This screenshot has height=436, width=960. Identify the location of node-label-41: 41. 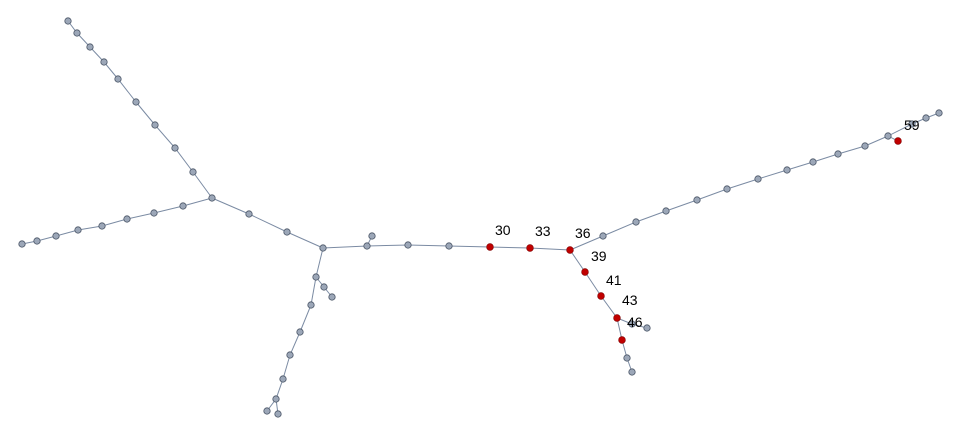
(614, 280).